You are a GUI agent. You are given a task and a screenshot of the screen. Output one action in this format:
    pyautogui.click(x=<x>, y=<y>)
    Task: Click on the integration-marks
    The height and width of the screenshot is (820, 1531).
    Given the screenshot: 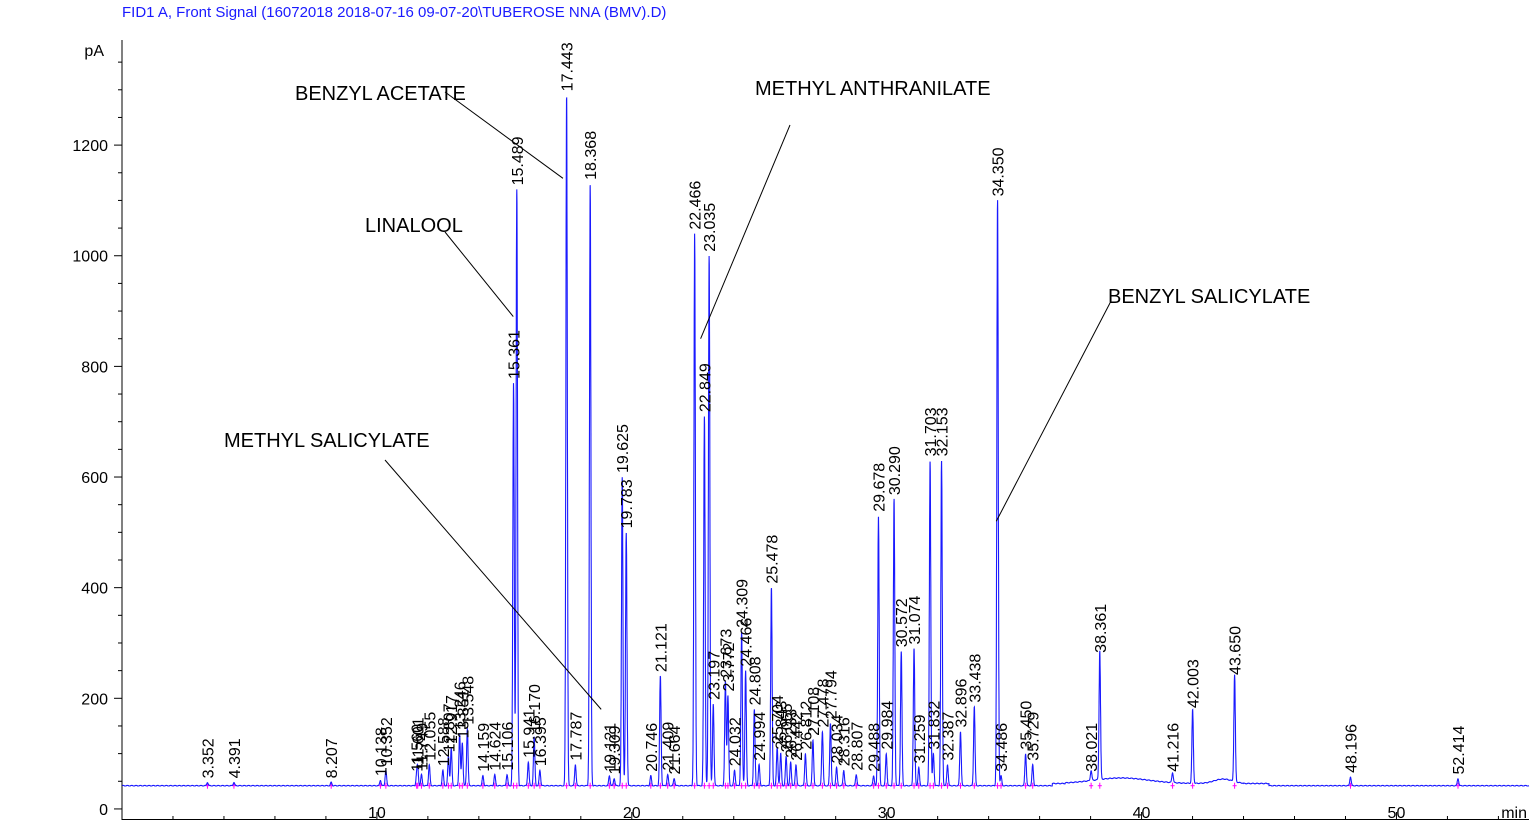 What is the action you would take?
    pyautogui.click(x=833, y=785)
    